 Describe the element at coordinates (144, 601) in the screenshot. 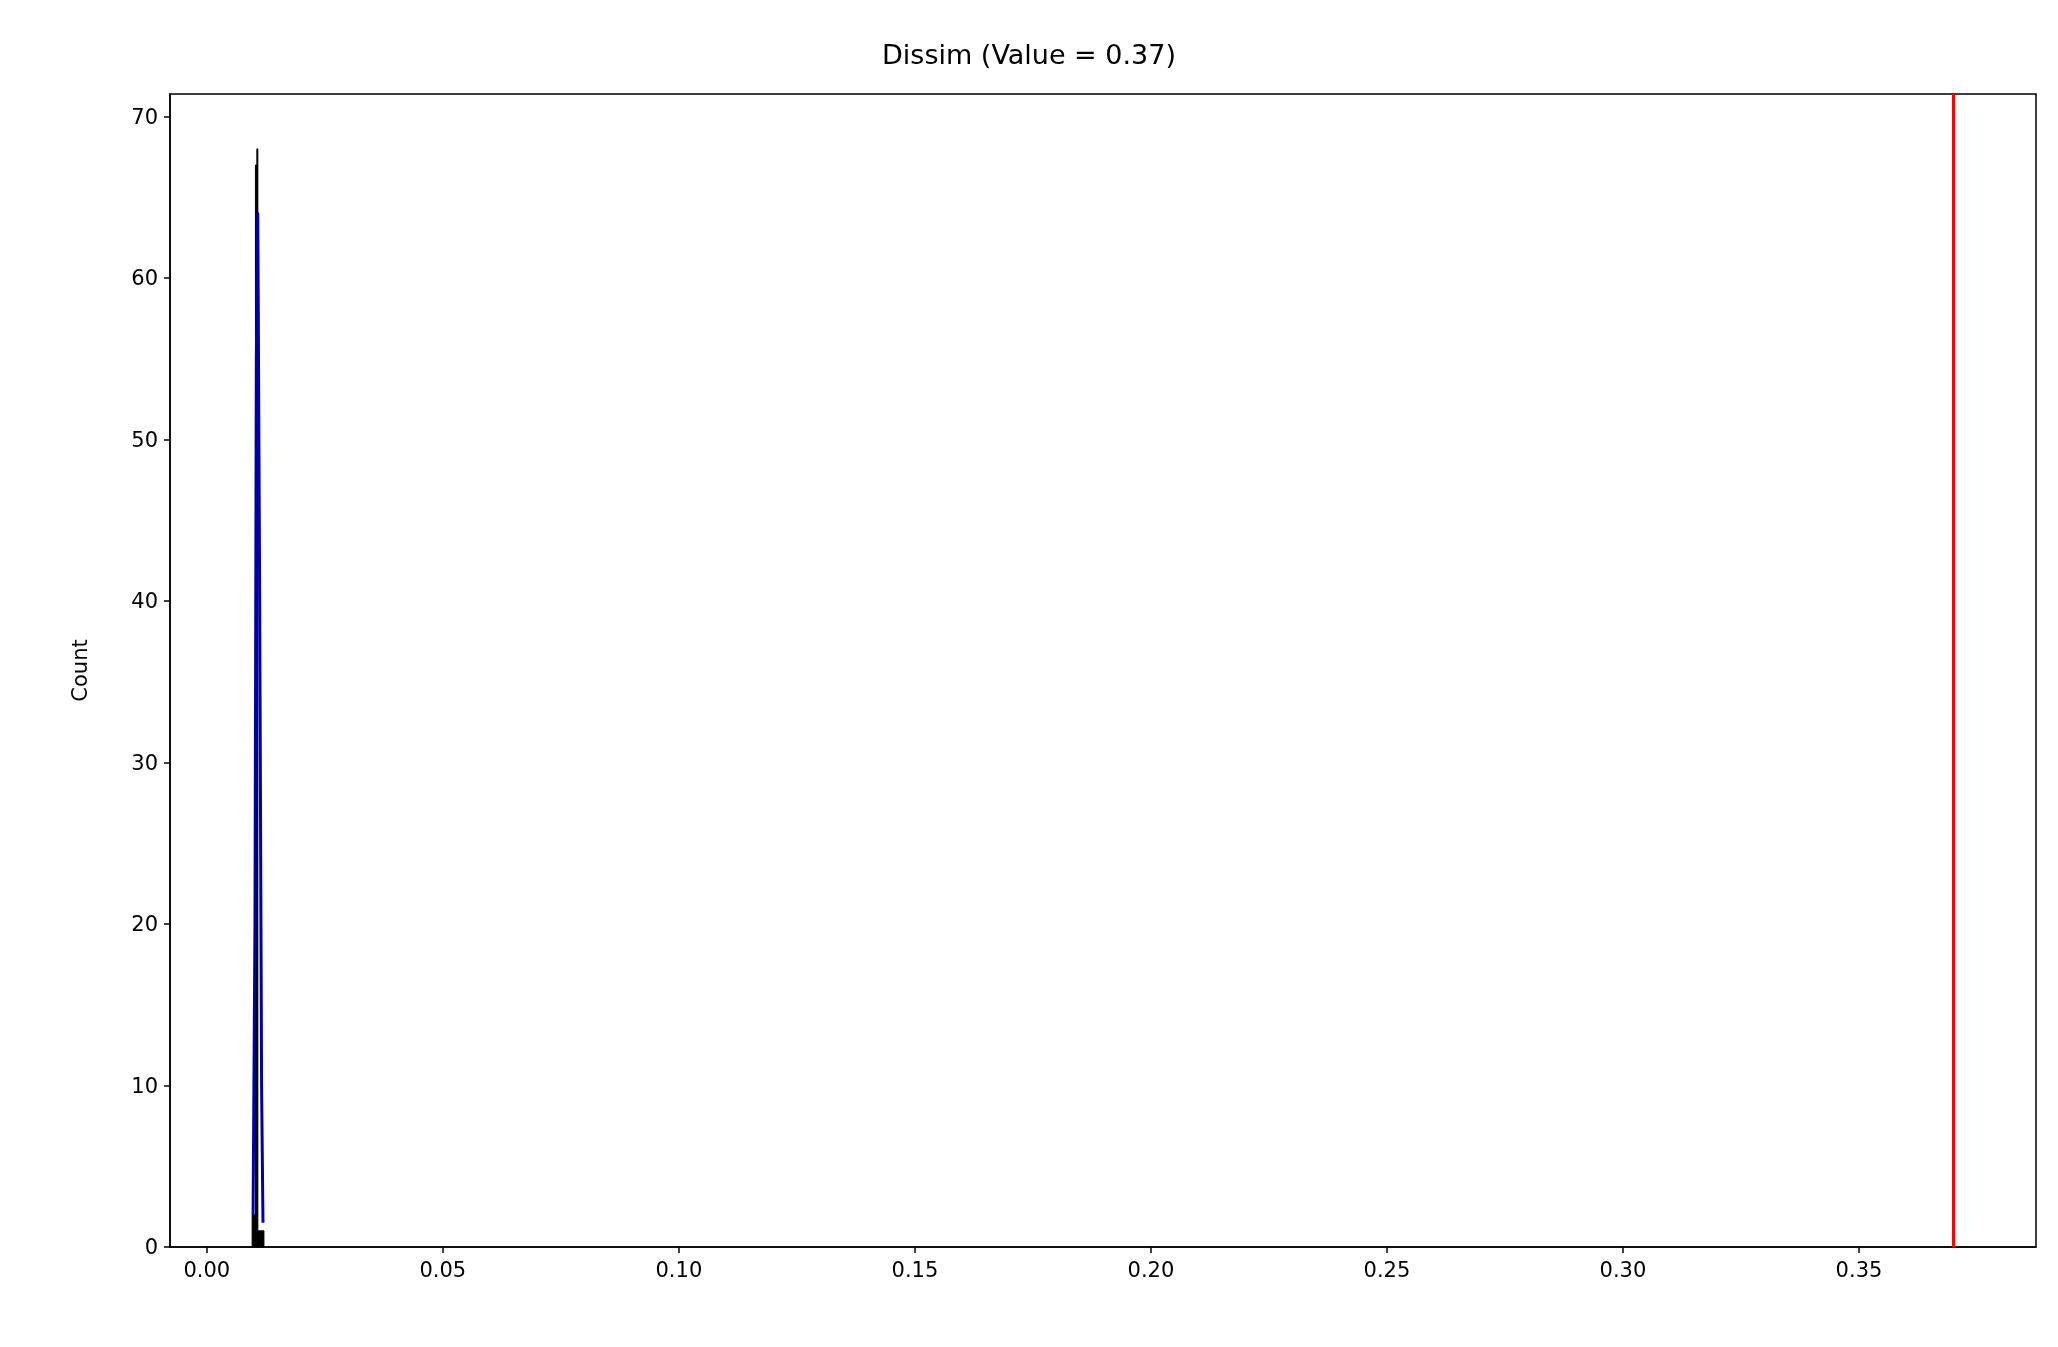

I see `y-tick-label: 40` at that location.